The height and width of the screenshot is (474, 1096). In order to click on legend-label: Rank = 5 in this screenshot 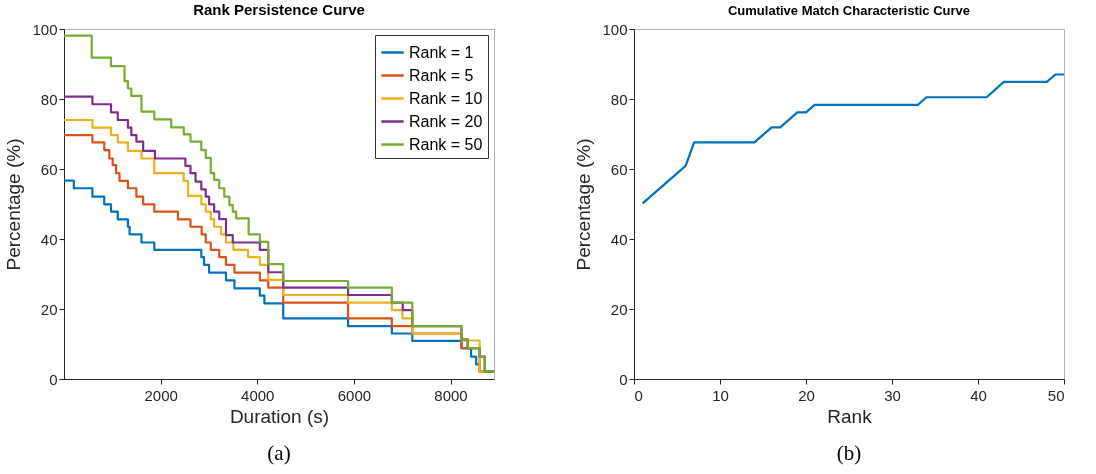, I will do `click(441, 75)`.